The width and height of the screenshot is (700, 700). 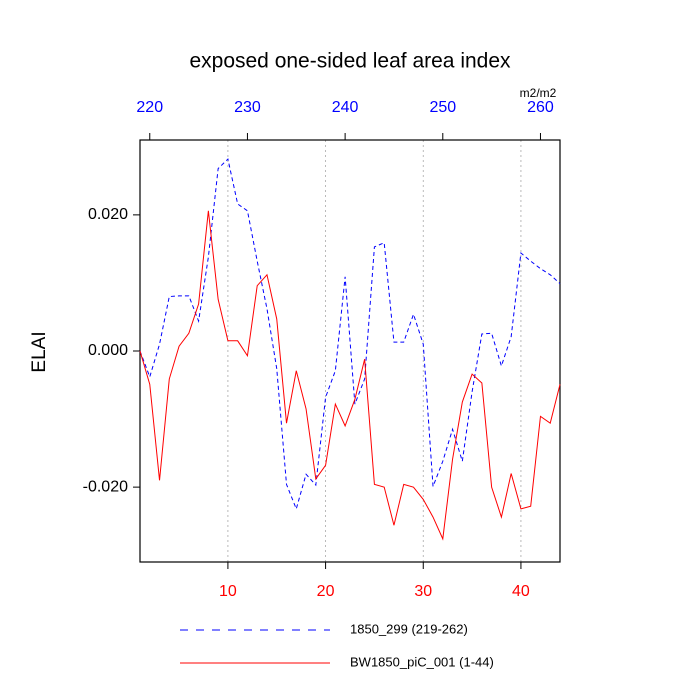 What do you see at coordinates (105, 486) in the screenshot?
I see `y-tick-label: -0.020` at bounding box center [105, 486].